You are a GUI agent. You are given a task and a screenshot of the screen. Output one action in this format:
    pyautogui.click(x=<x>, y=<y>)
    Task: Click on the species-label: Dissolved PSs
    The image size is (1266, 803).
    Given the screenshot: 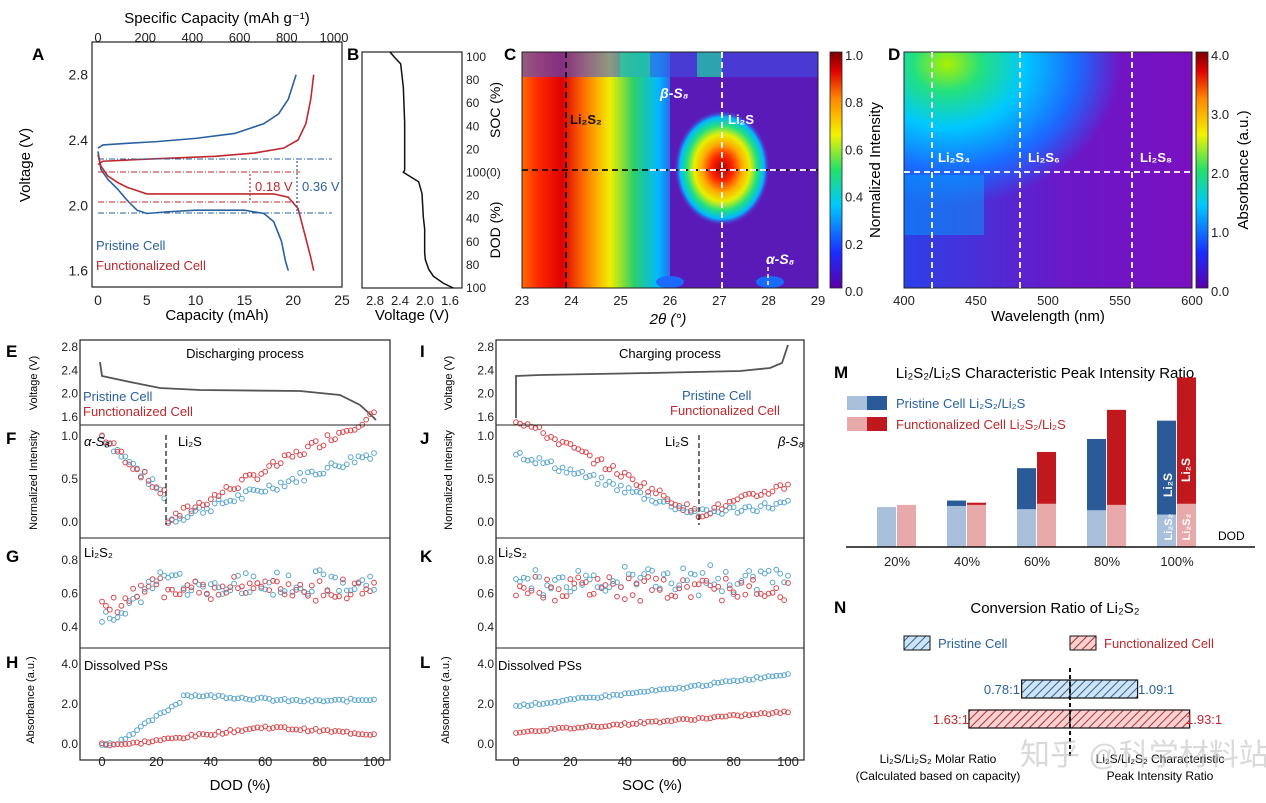 What is the action you would take?
    pyautogui.click(x=540, y=665)
    